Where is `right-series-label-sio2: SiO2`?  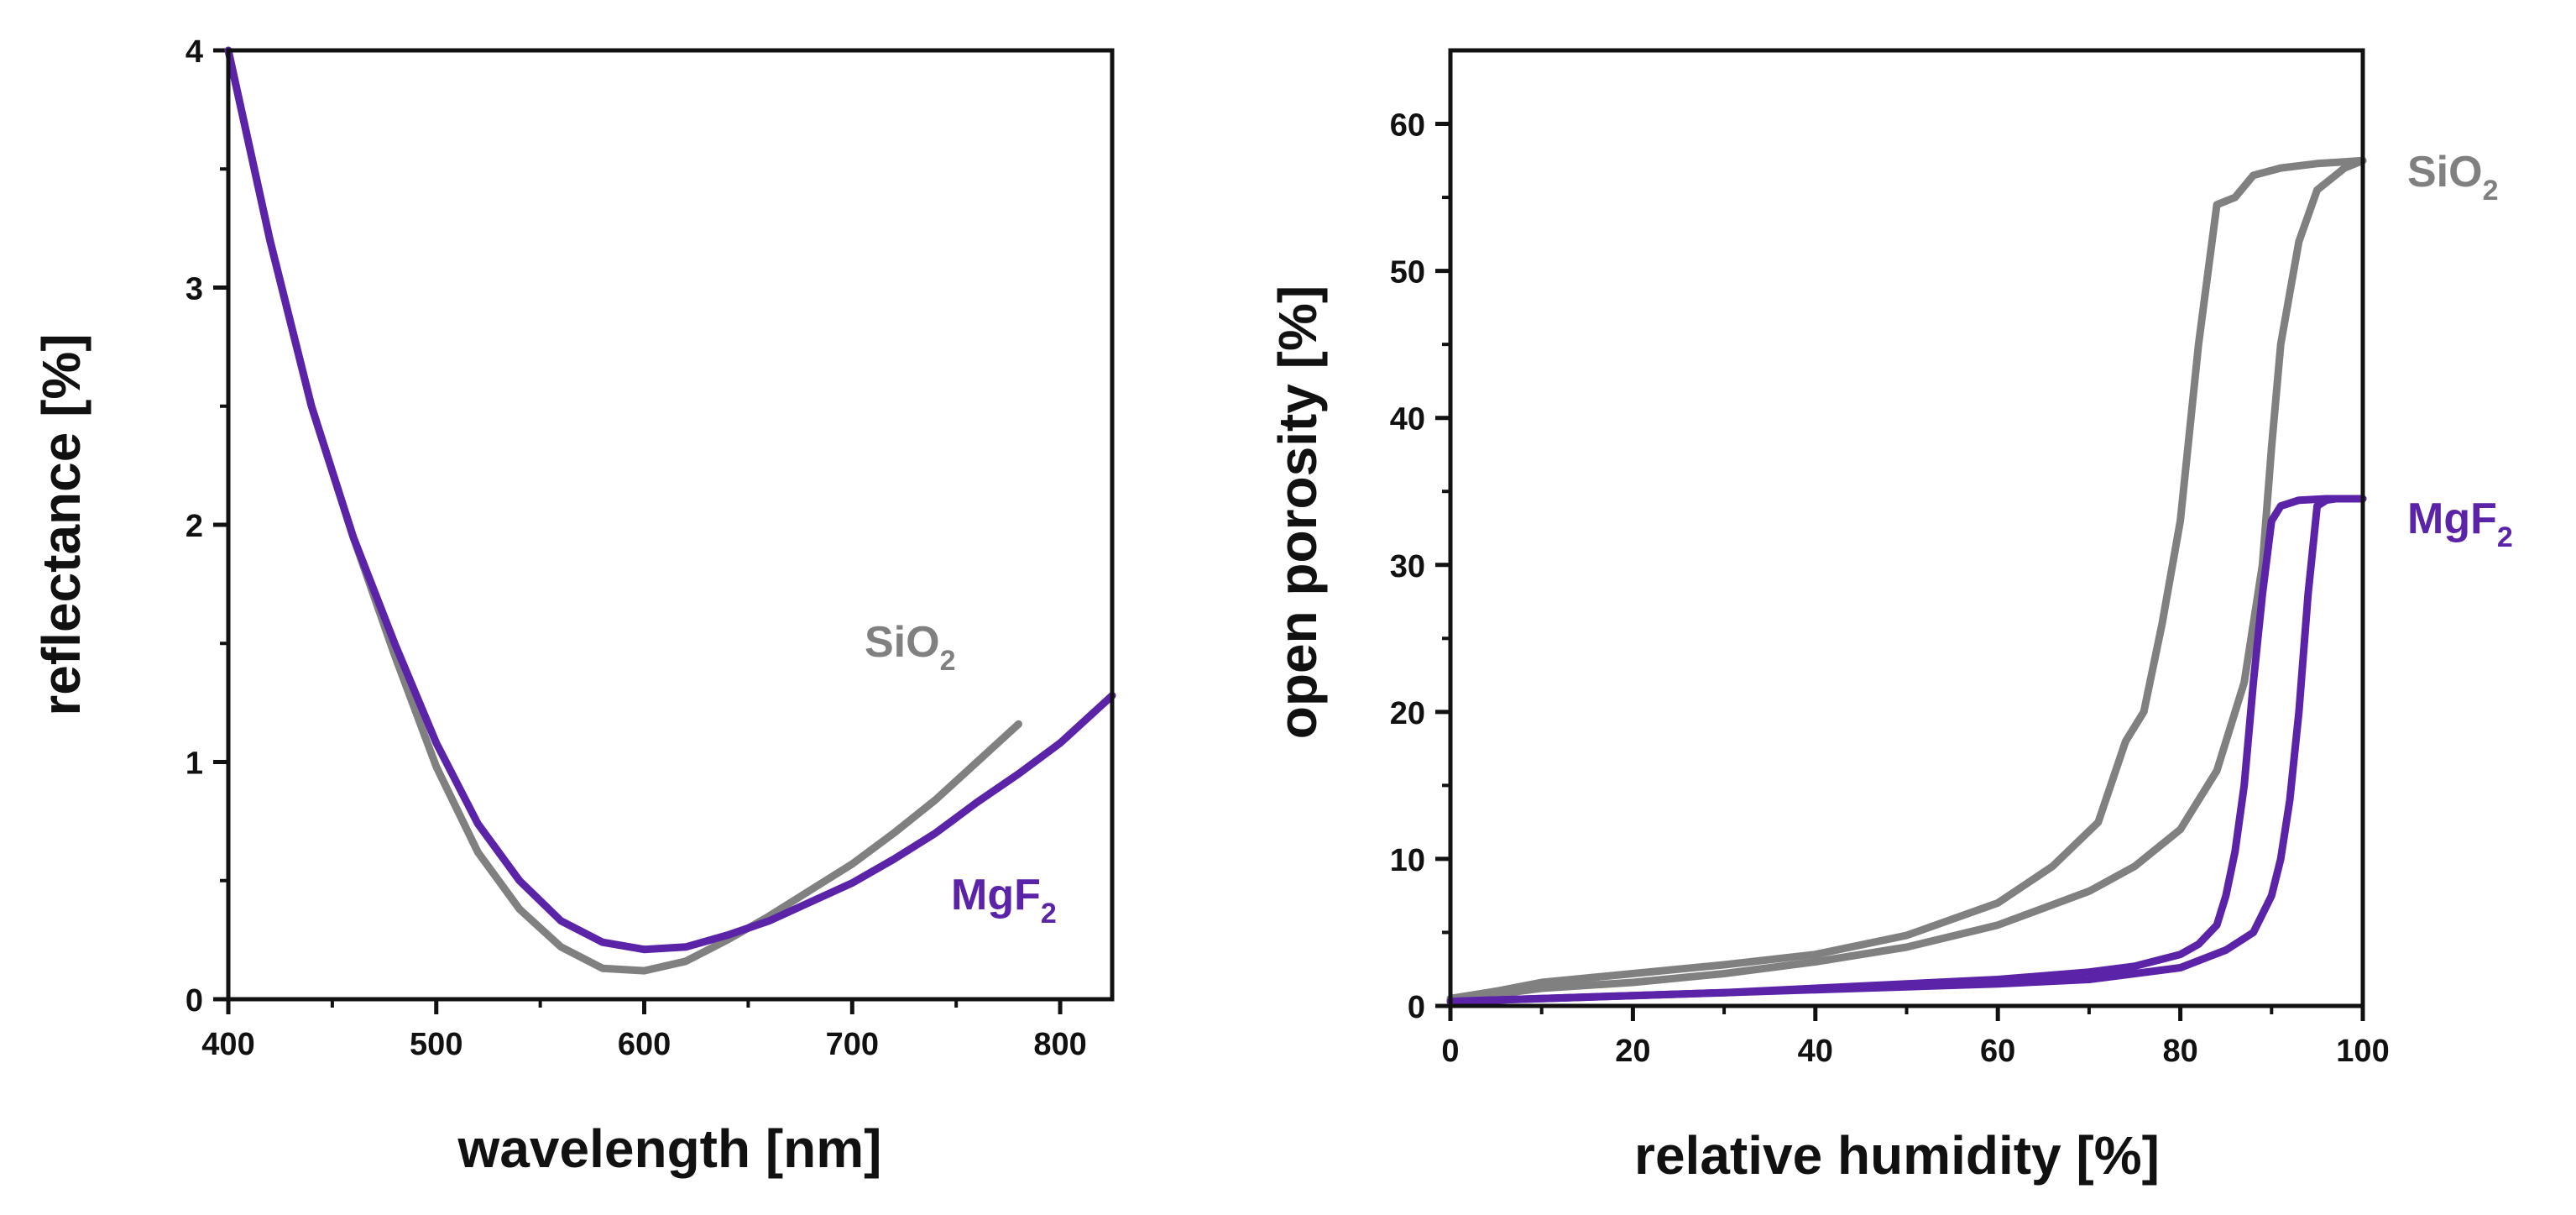
right-series-label-sio2: SiO2 is located at coordinates (2453, 177).